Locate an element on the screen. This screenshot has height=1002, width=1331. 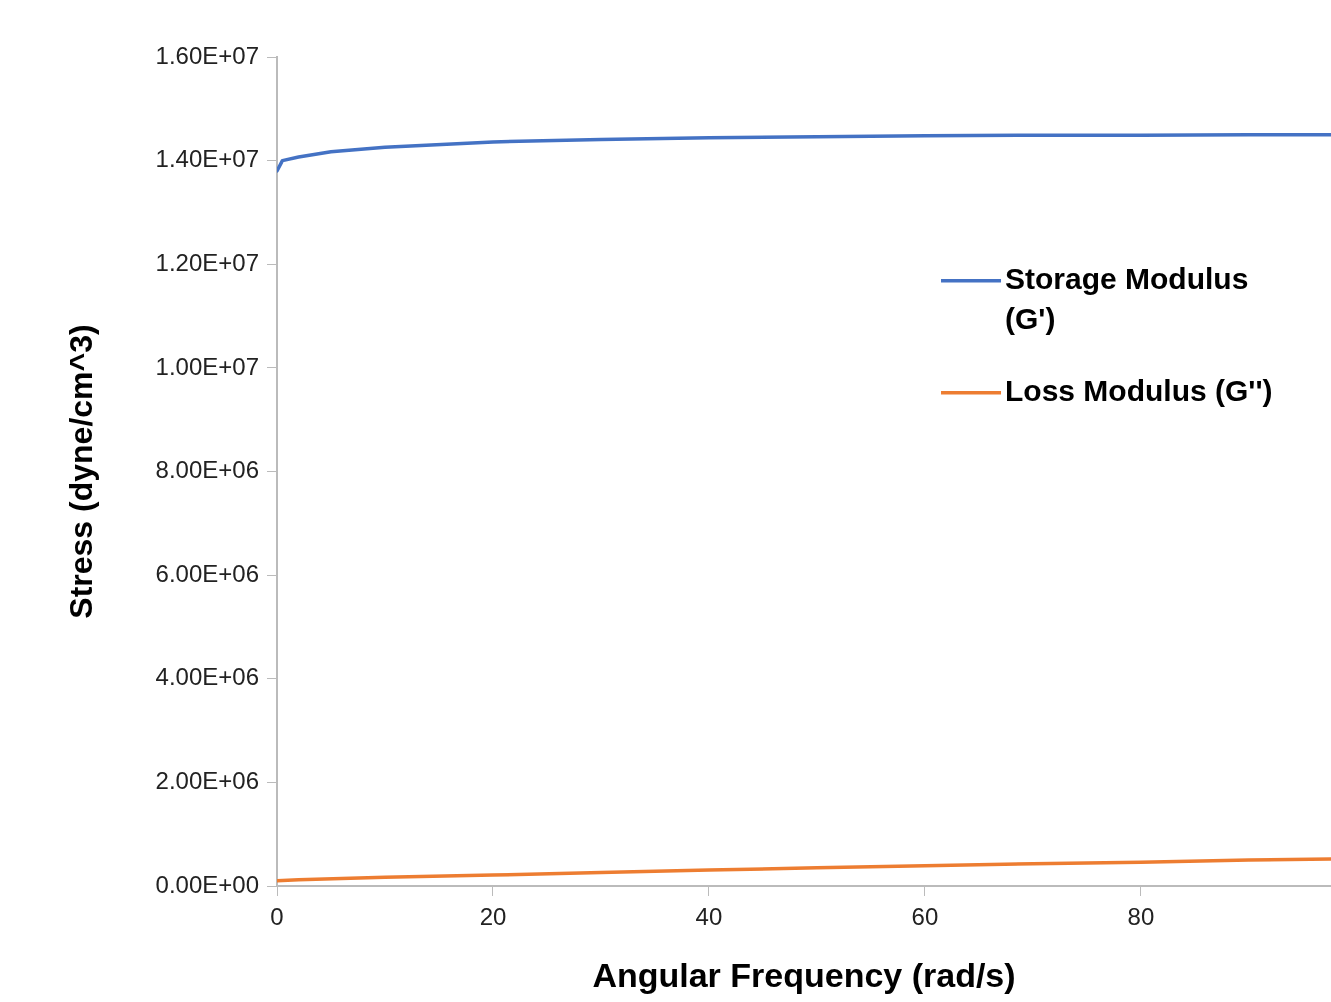
y-tick-label: 1.20E+07 is located at coordinates (207, 262).